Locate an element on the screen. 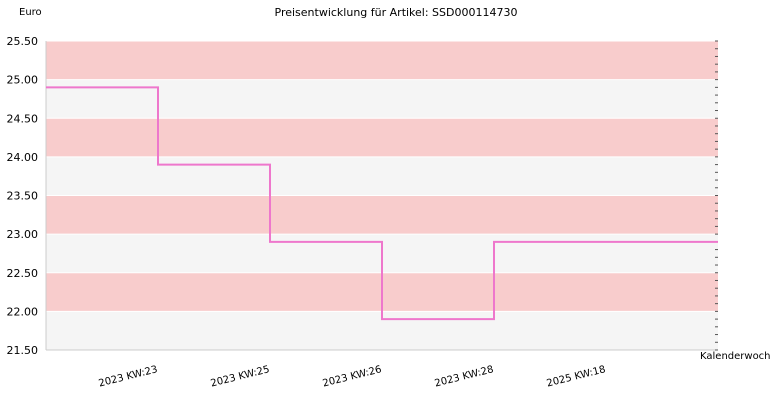  y-tick-label: 23.00 is located at coordinates (23, 234).